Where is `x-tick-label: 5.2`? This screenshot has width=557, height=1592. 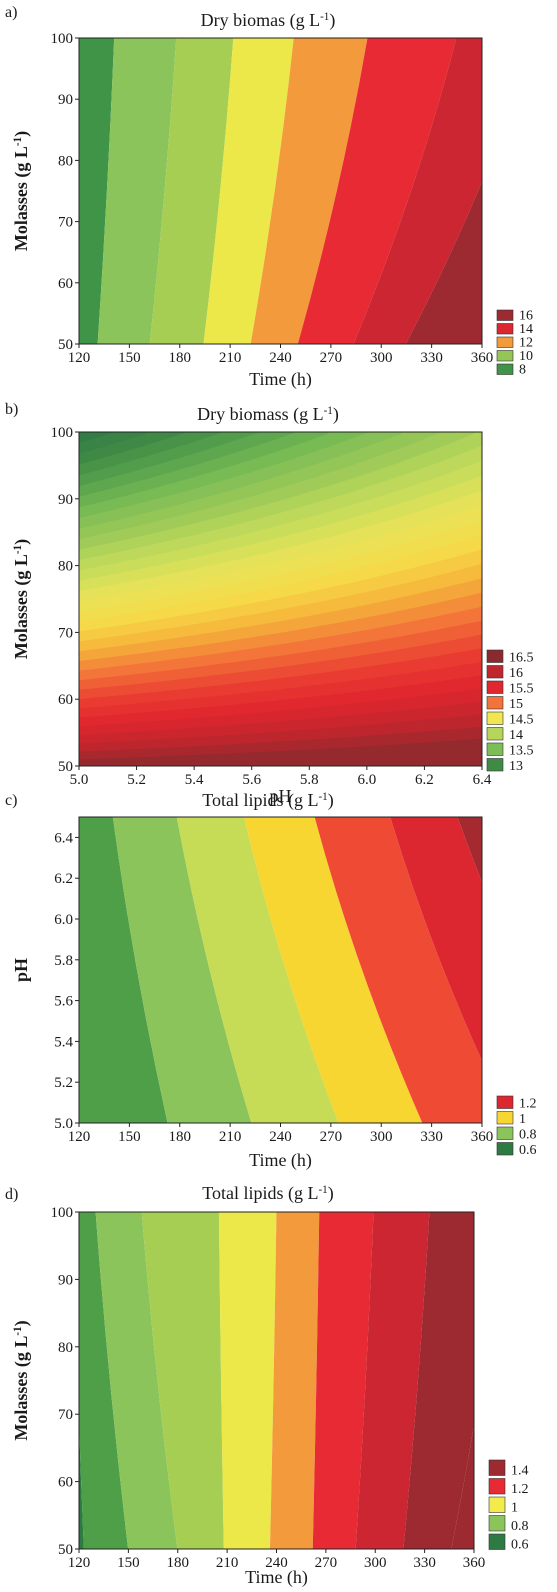
x-tick-label: 5.2 is located at coordinates (136, 780).